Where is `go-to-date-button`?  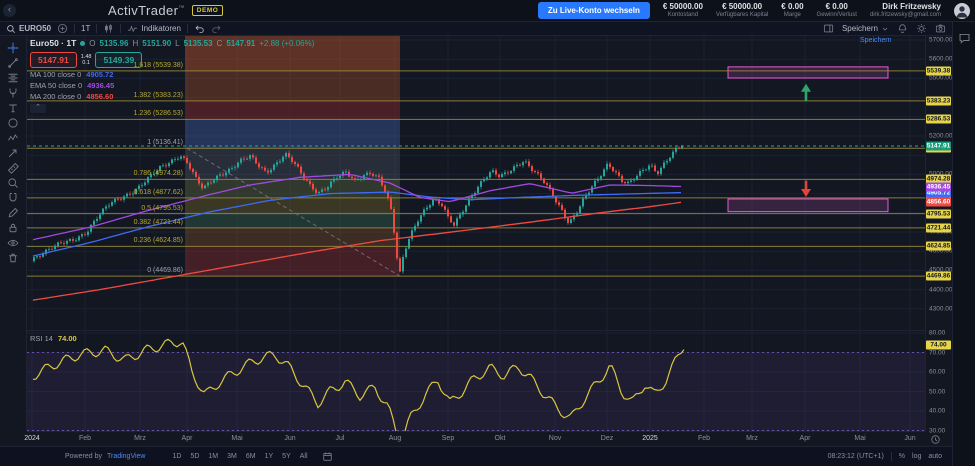
go-to-date-button is located at coordinates (327, 457).